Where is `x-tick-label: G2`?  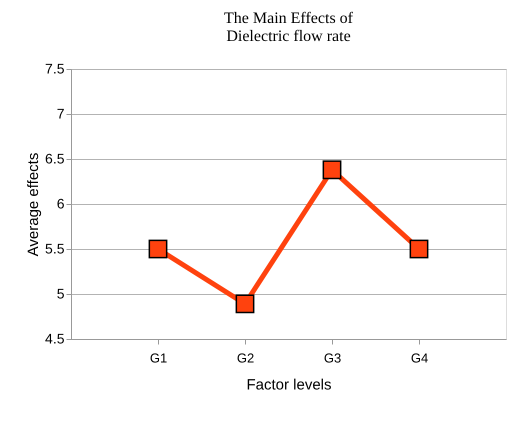 x-tick-label: G2 is located at coordinates (245, 358).